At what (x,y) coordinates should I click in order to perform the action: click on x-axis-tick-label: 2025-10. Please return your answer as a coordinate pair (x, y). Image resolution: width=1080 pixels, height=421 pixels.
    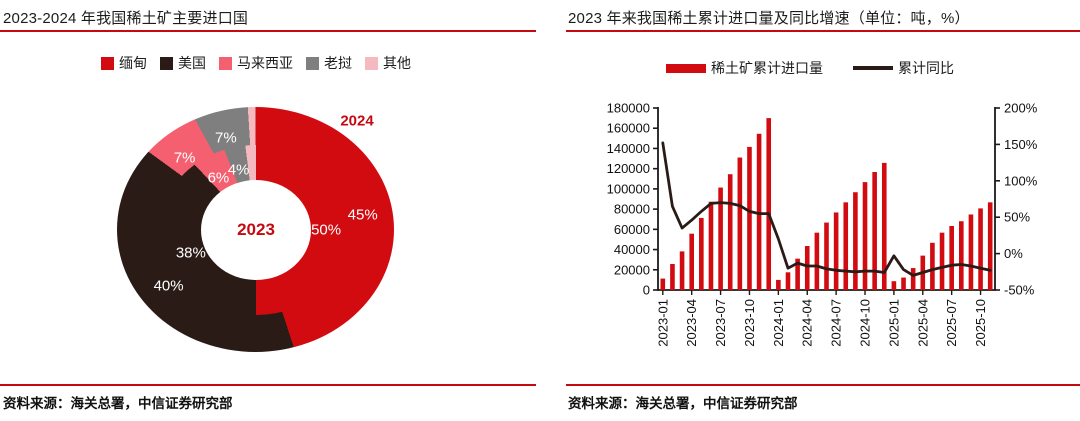
    Looking at the image, I should click on (980, 323).